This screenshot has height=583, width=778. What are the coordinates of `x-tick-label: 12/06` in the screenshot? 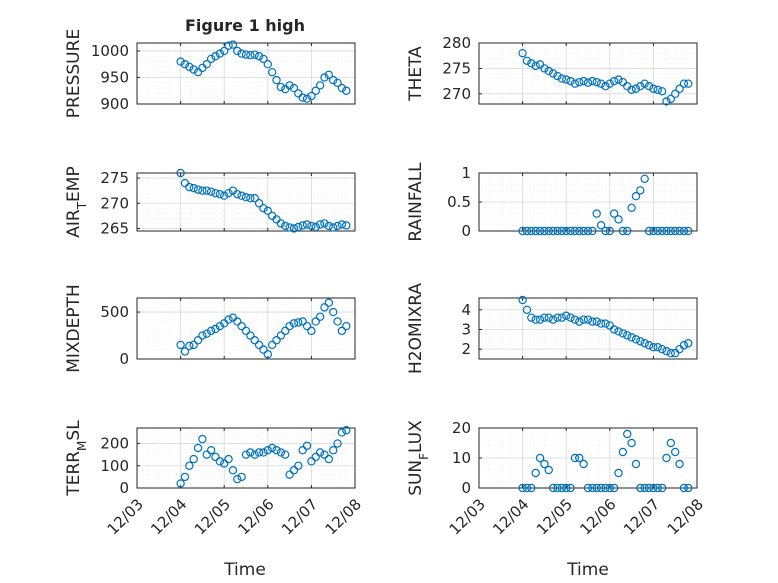 It's located at (597, 516).